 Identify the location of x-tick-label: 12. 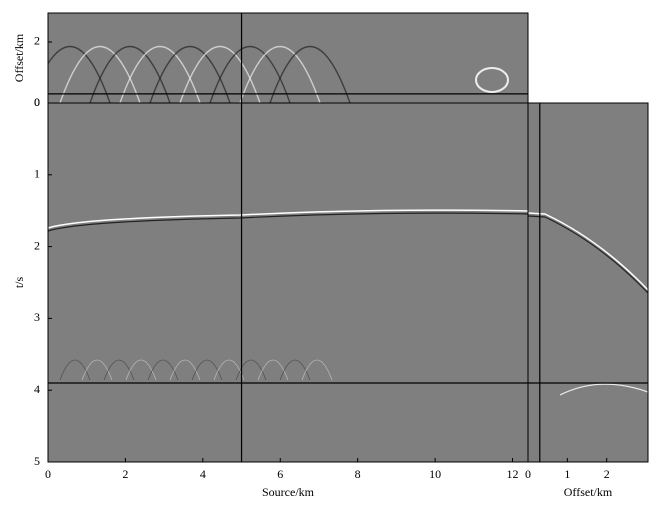
(513, 474).